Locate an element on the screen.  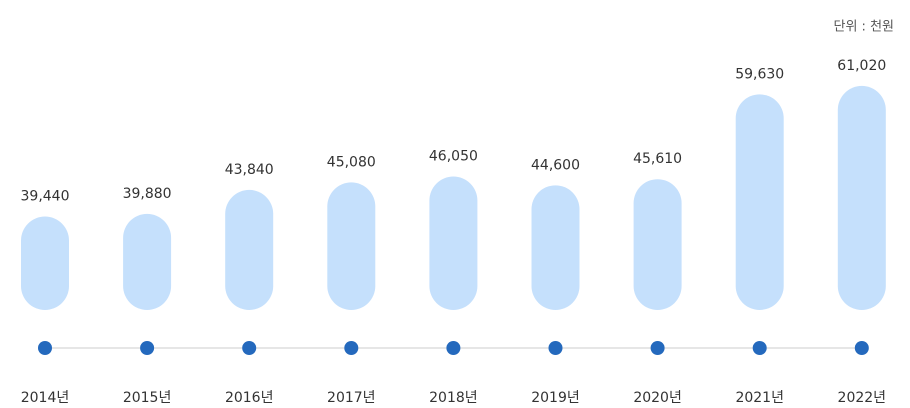
x-tick-label: 2021년 is located at coordinates (759, 398).